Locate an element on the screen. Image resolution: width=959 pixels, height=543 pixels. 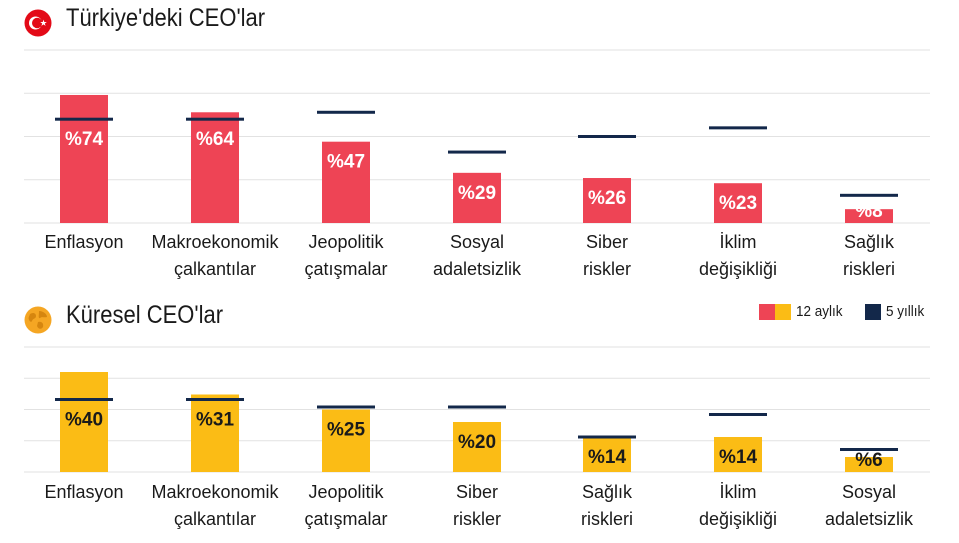
turkey-category-label: Siber is located at coordinates (607, 242).